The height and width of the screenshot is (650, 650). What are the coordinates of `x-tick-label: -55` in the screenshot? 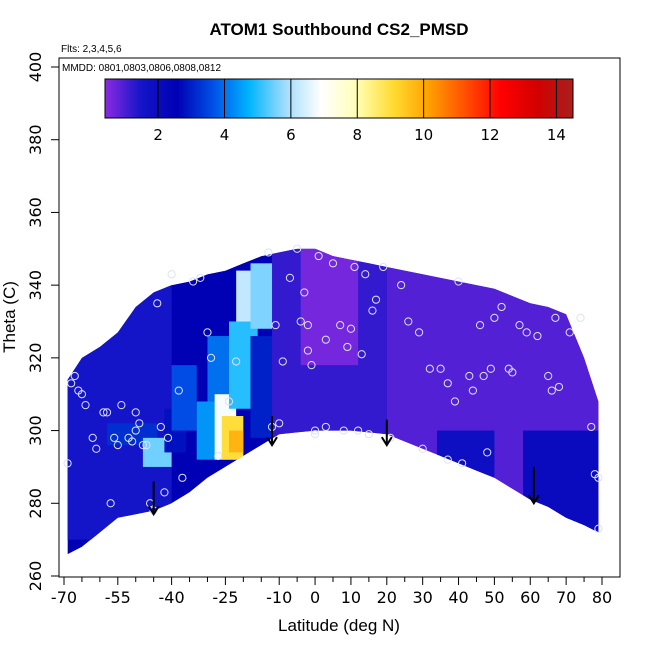 It's located at (118, 597).